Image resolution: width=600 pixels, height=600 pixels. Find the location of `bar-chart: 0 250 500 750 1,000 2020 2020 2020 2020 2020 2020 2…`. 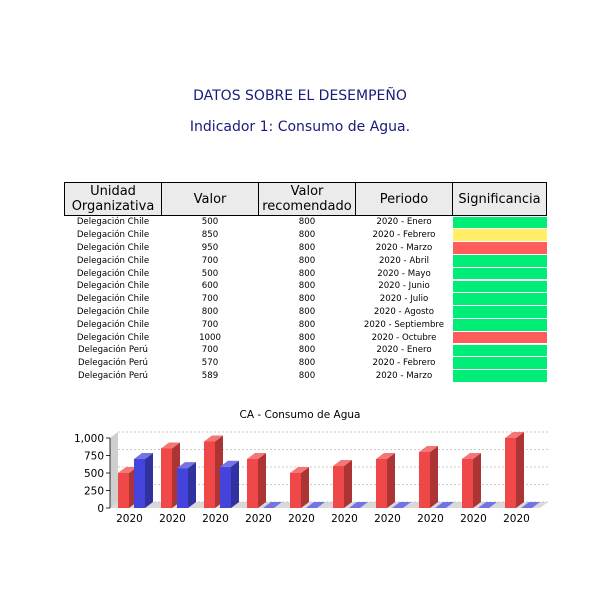

bar-chart: 0 250 500 750 1,000 2020 2020 2020 2020 2020 2020 2… is located at coordinates (311, 478).